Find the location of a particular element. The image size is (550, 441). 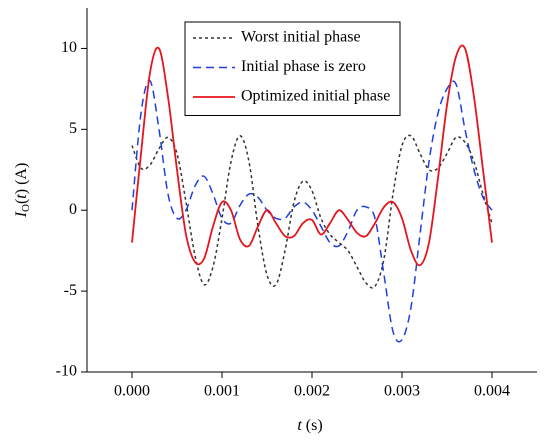

y-label-sub: O is located at coordinates (26, 208).